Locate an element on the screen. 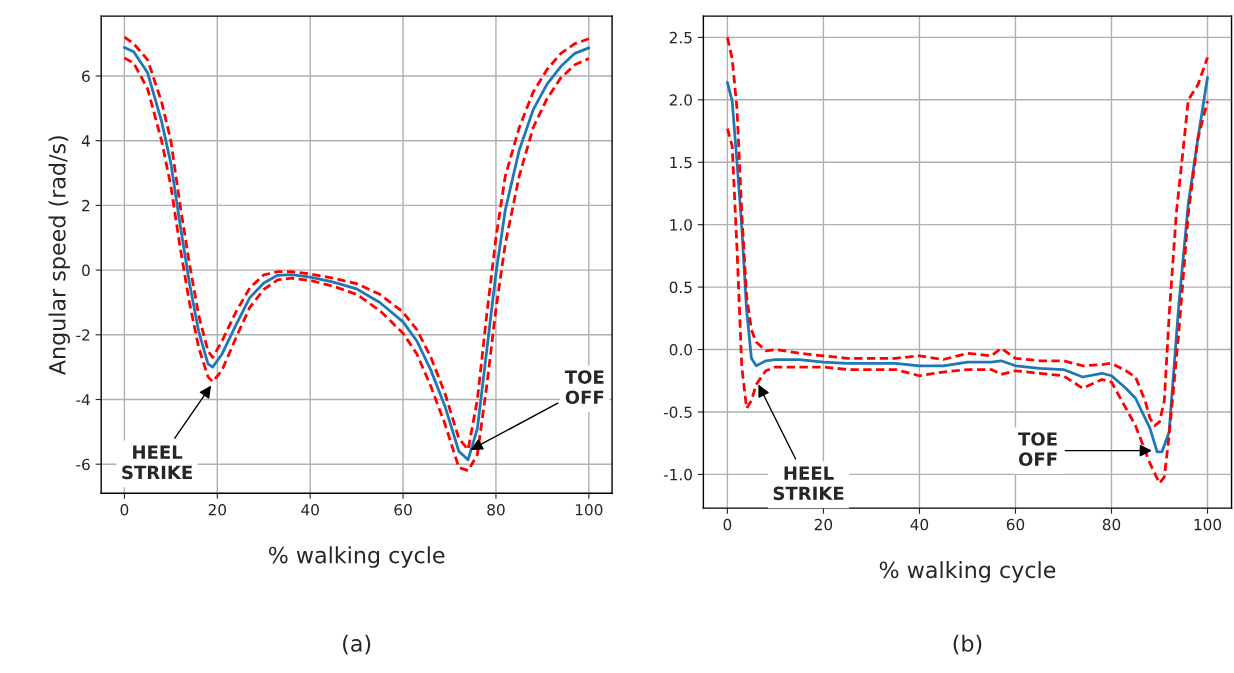  y-tick-label: -2 is located at coordinates (83, 335).